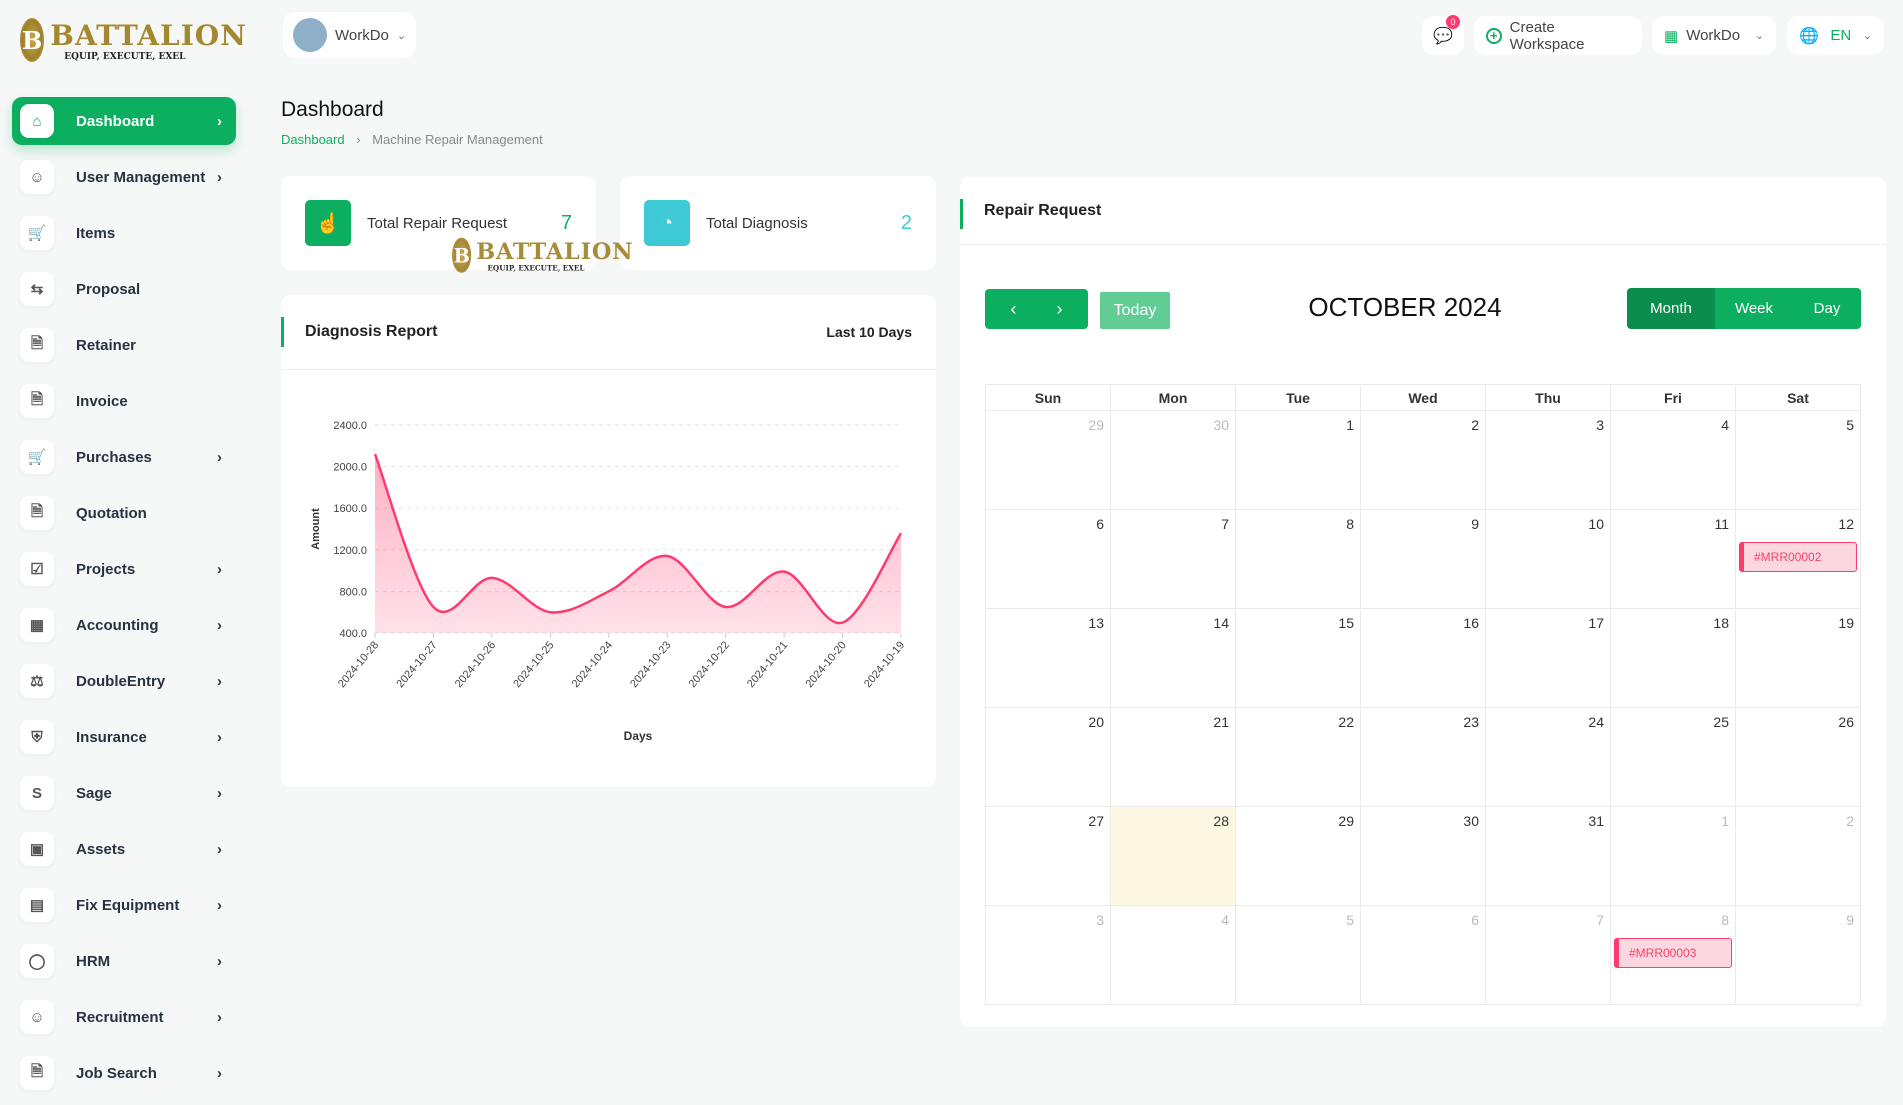 Image resolution: width=1903 pixels, height=1105 pixels. I want to click on prev-month-button: ‹, so click(1013, 308).